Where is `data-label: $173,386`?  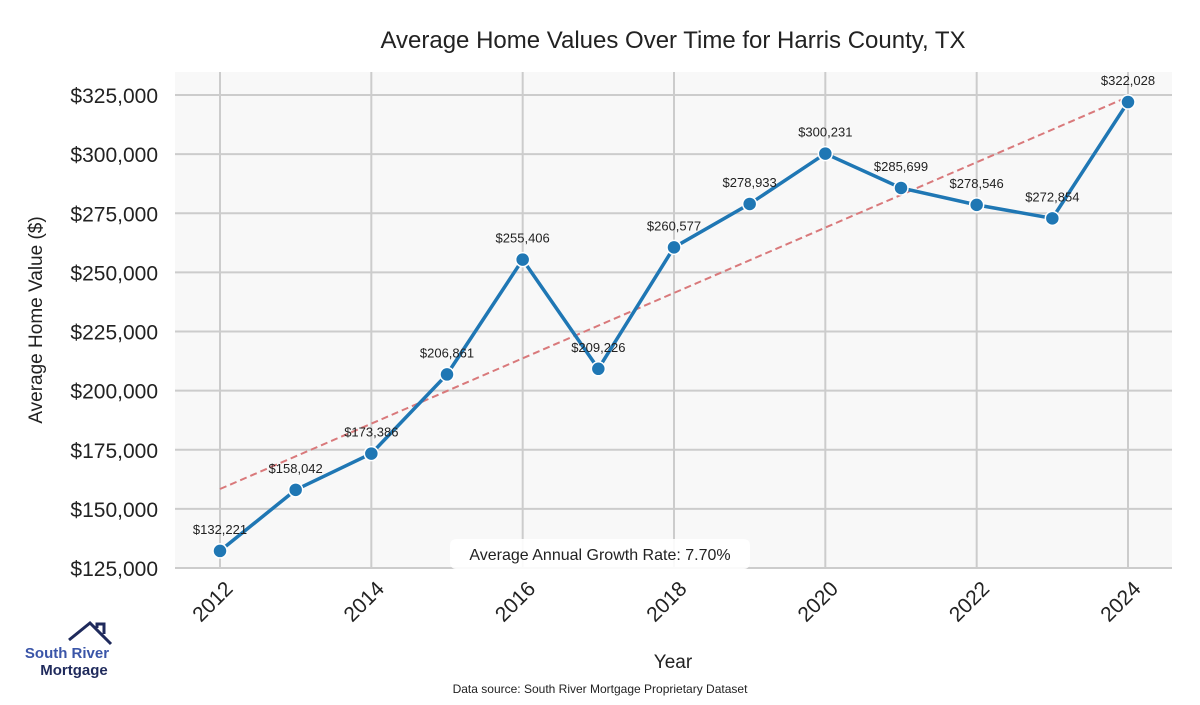 data-label: $173,386 is located at coordinates (371, 432).